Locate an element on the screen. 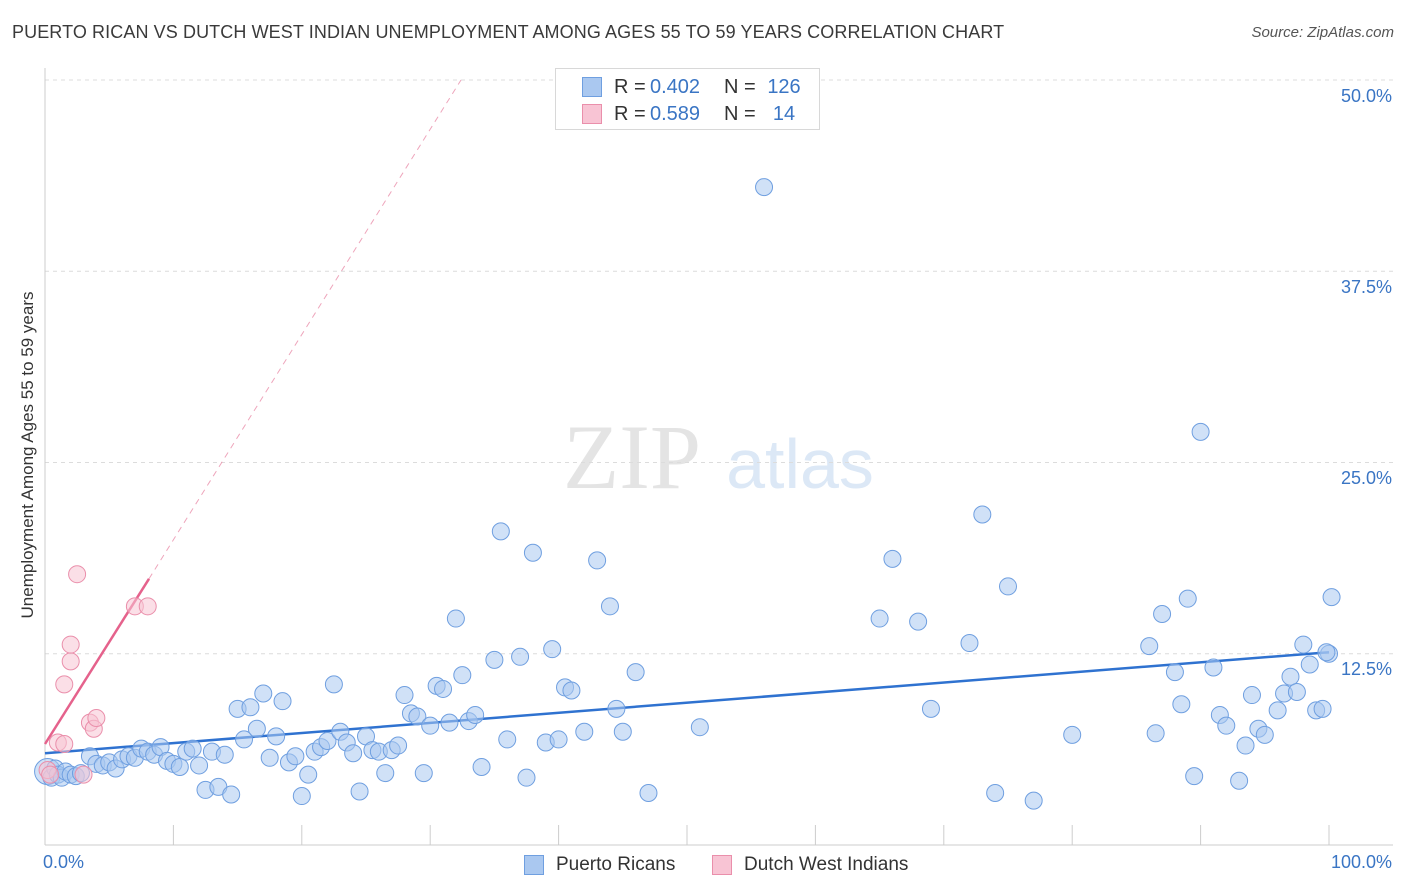 This screenshot has height=892, width=1406. watermark-zip: ZIP is located at coordinates (632, 457).